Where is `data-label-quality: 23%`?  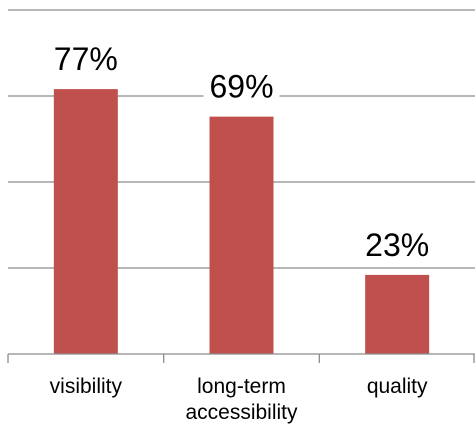
data-label-quality: 23% is located at coordinates (397, 245).